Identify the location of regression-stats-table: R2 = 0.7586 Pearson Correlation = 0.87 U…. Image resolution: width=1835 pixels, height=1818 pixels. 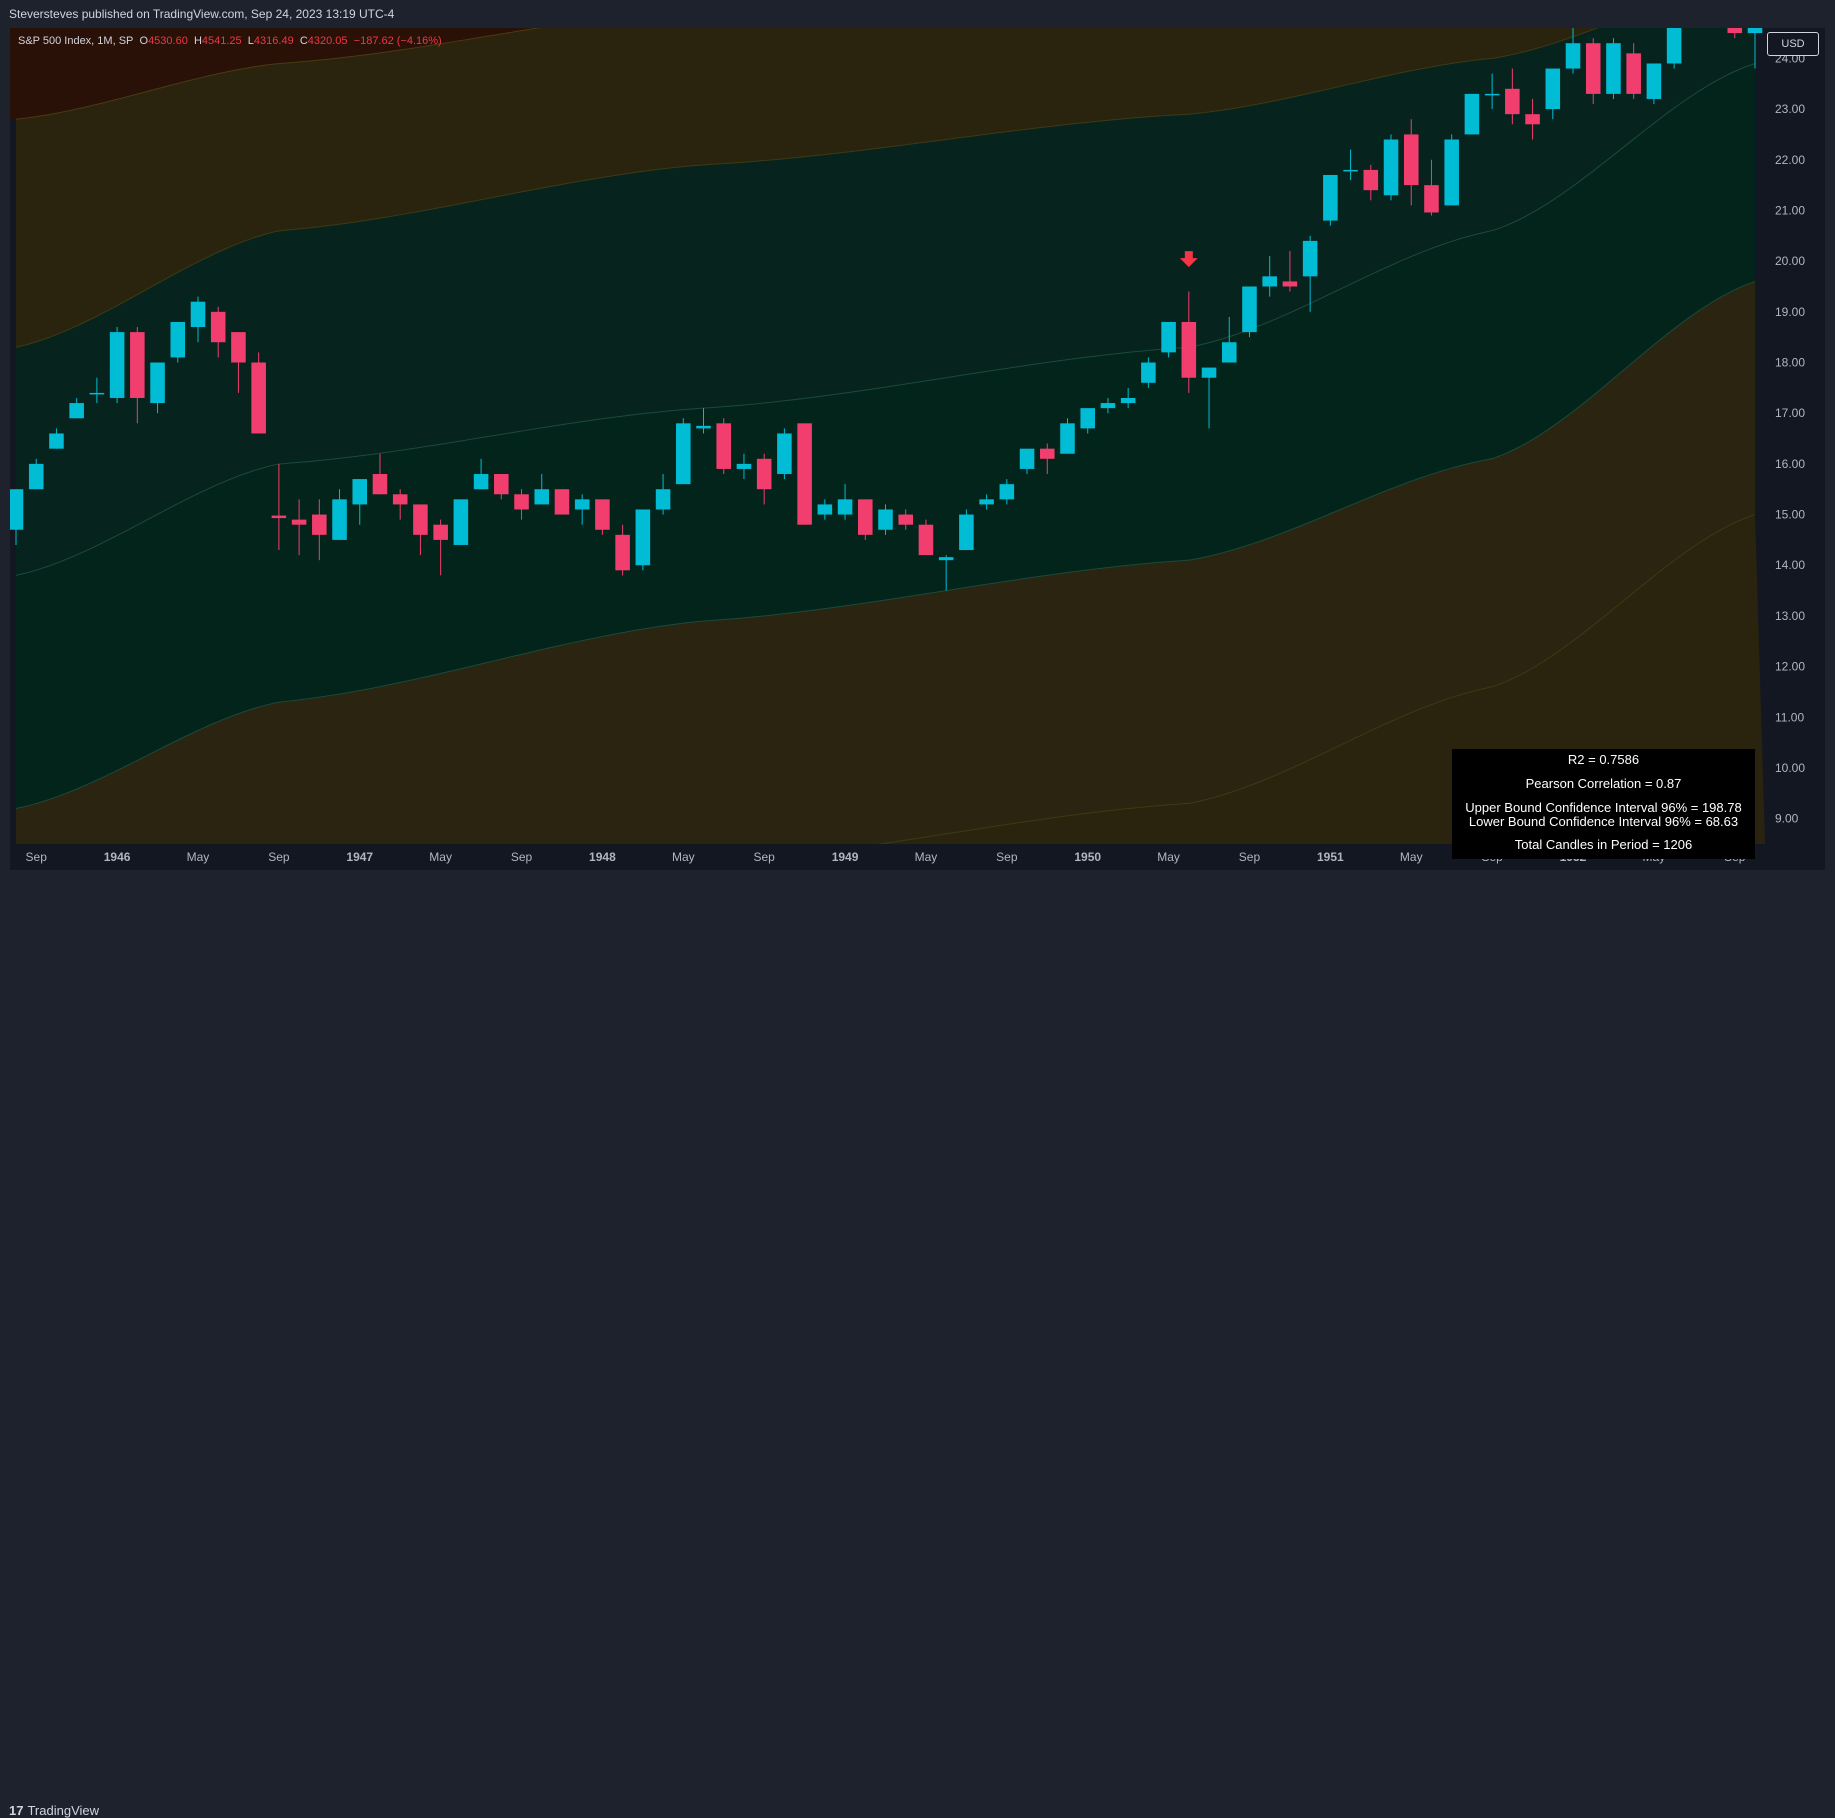
(1603, 804).